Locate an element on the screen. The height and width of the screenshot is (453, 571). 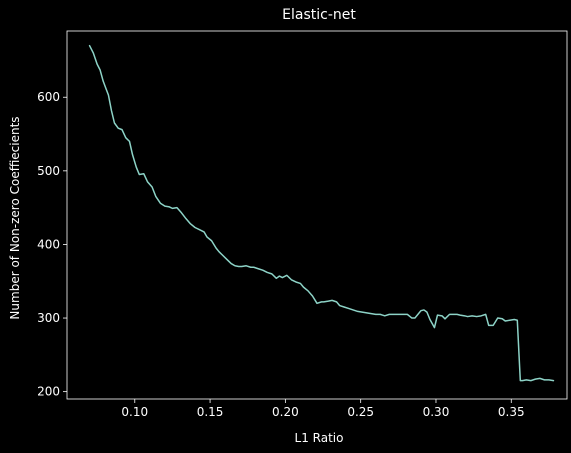
y-axis-label: Number of Non-zero Coeffiecients is located at coordinates (15, 217).